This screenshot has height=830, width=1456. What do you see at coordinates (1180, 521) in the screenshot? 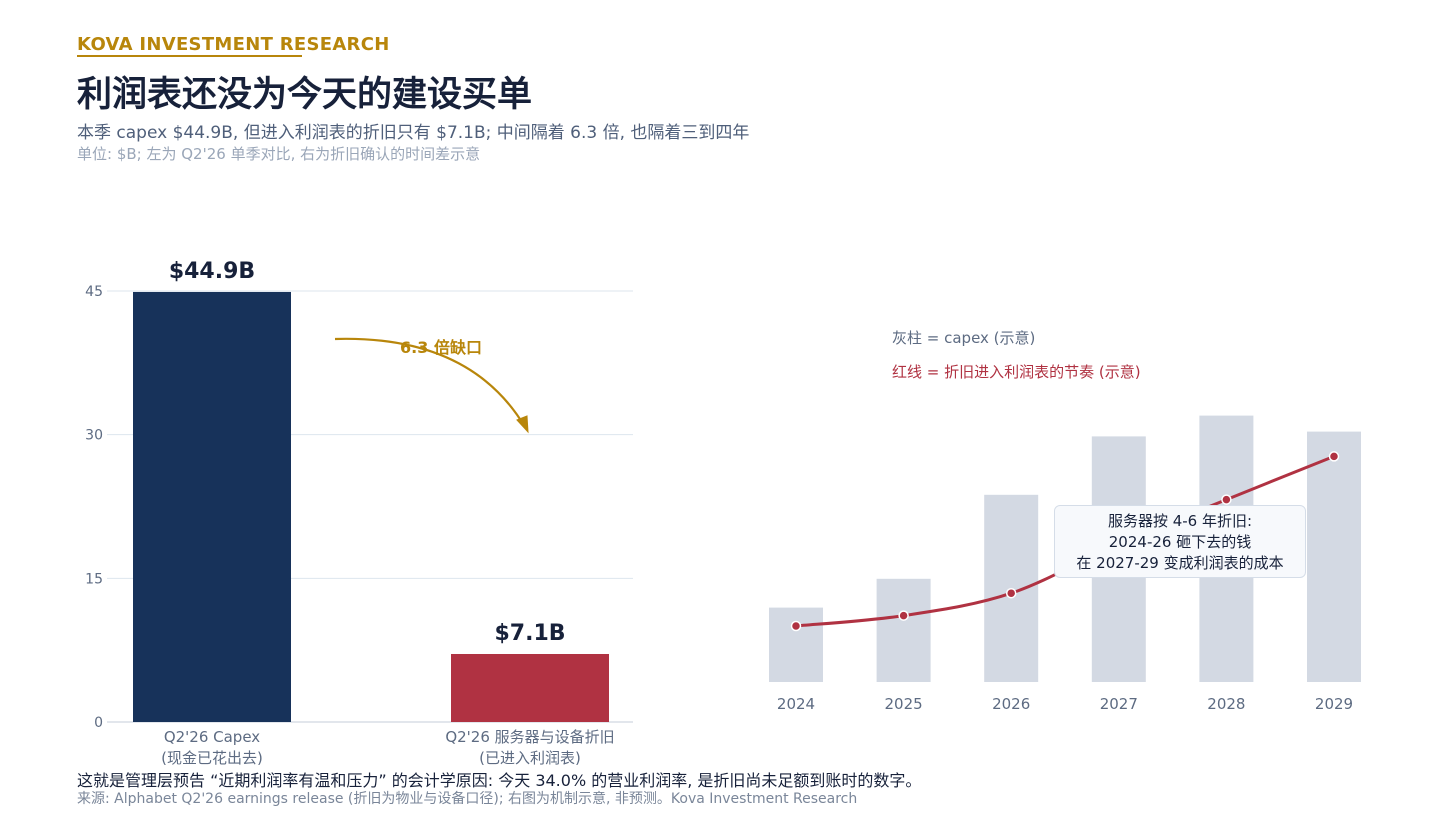
I see `annotation-line-1: 服务器按 4-6 年折旧:` at bounding box center [1180, 521].